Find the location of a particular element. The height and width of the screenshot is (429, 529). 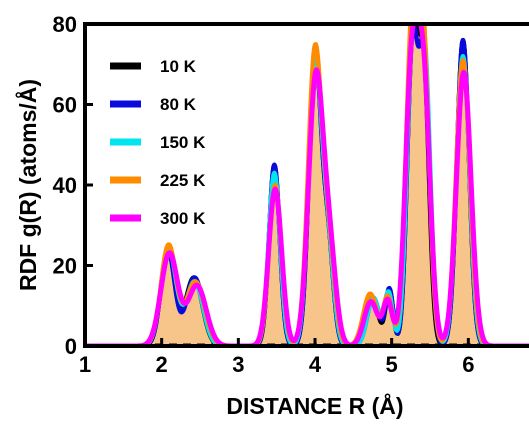

y-tick-label-0: 0 is located at coordinates (71, 346).